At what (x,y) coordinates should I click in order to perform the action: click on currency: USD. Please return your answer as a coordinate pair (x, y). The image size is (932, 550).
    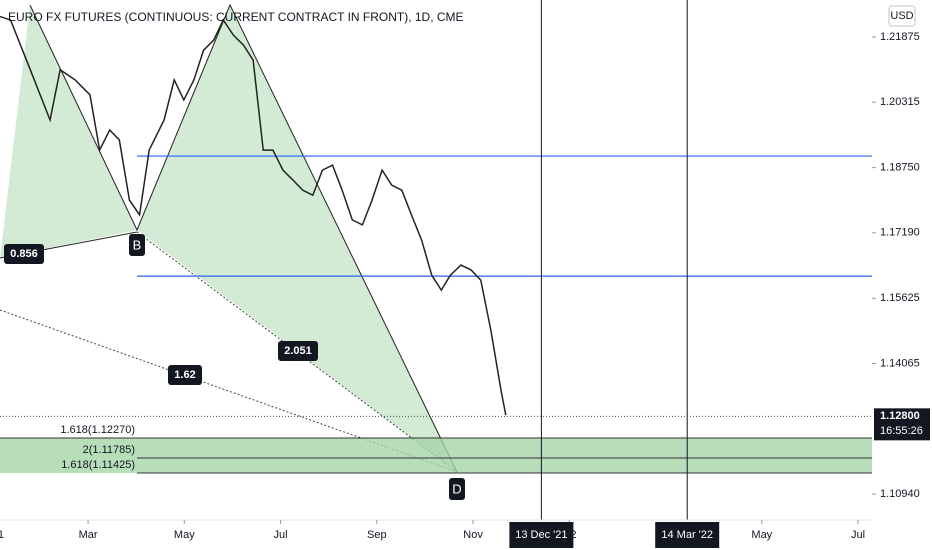
    Looking at the image, I should click on (901, 16).